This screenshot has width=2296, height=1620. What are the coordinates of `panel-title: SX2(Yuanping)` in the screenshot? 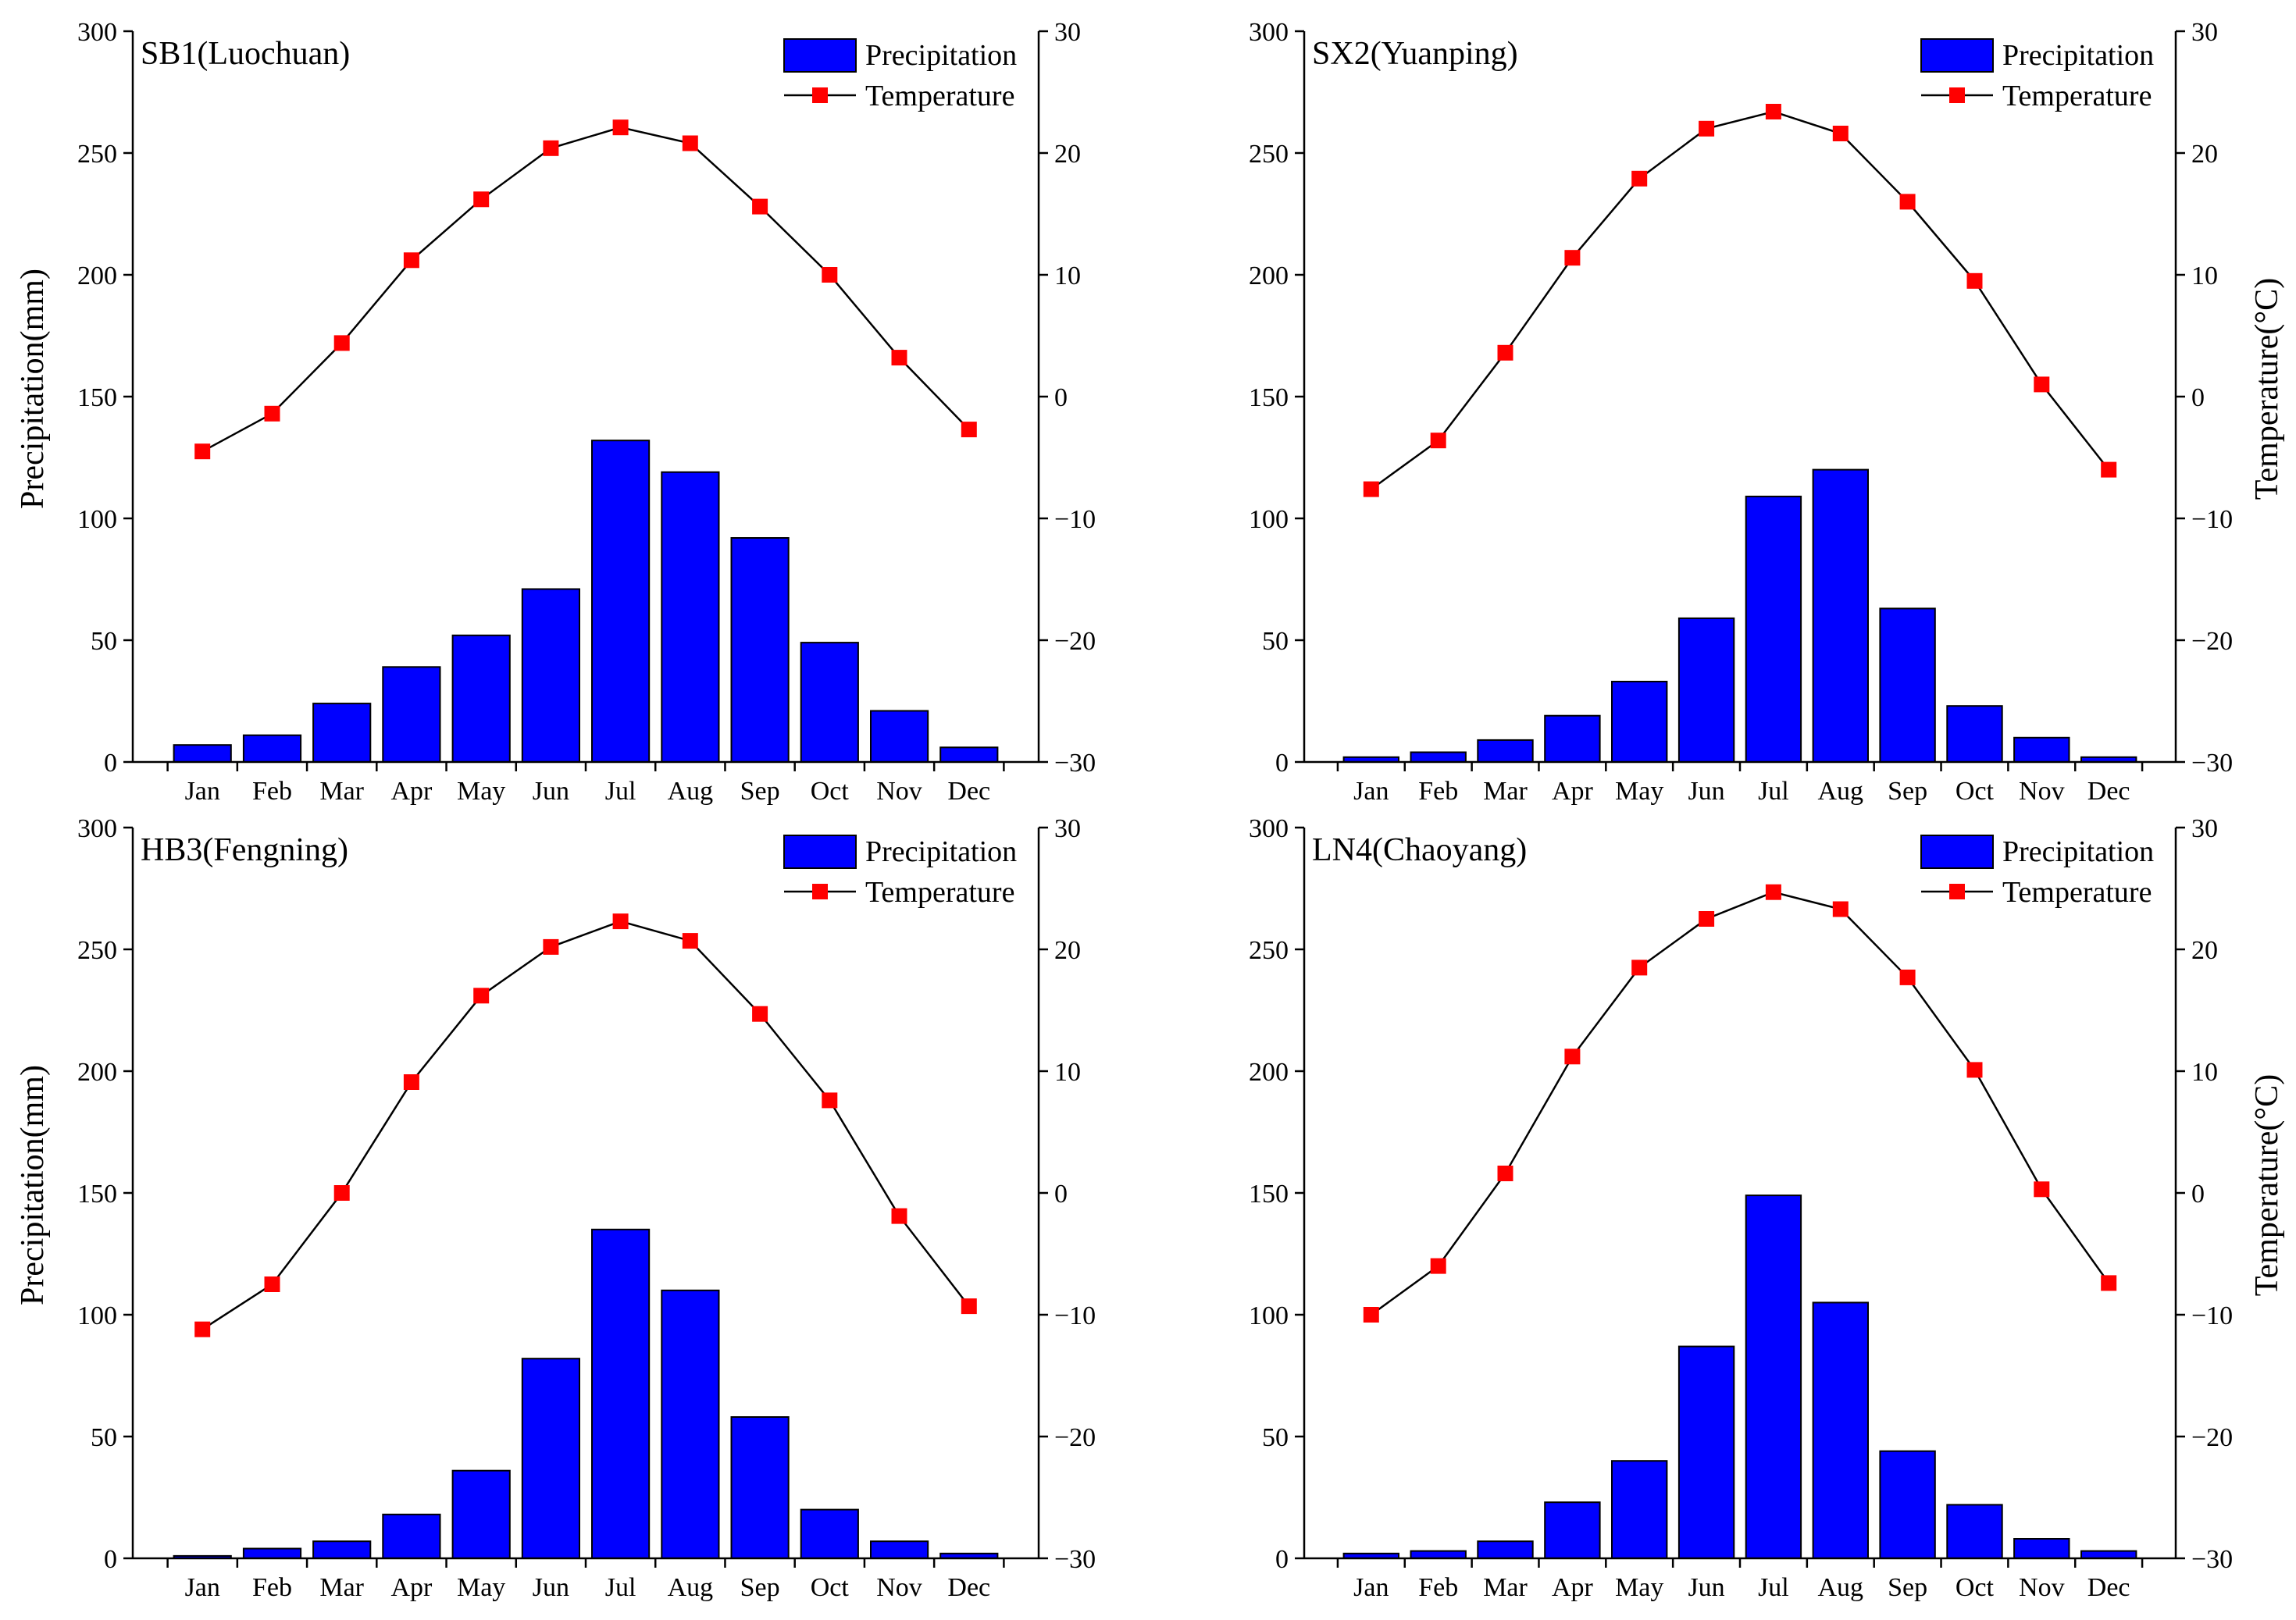 It's located at (1415, 54).